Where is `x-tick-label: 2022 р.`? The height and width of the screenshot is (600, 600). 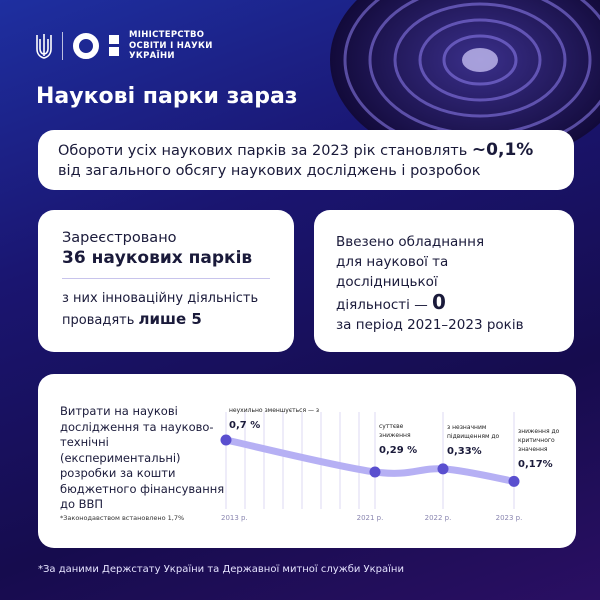 x-tick-label: 2022 р. is located at coordinates (438, 518).